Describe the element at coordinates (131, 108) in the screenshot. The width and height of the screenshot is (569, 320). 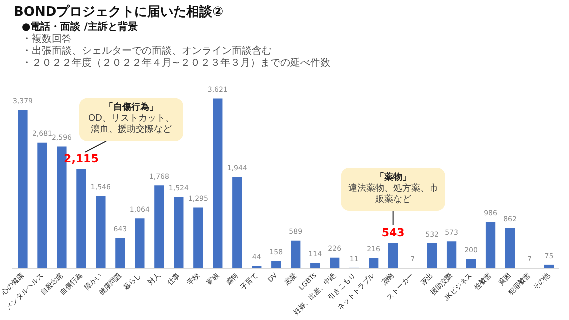
I see `annotation: 「自傷行為」` at that location.